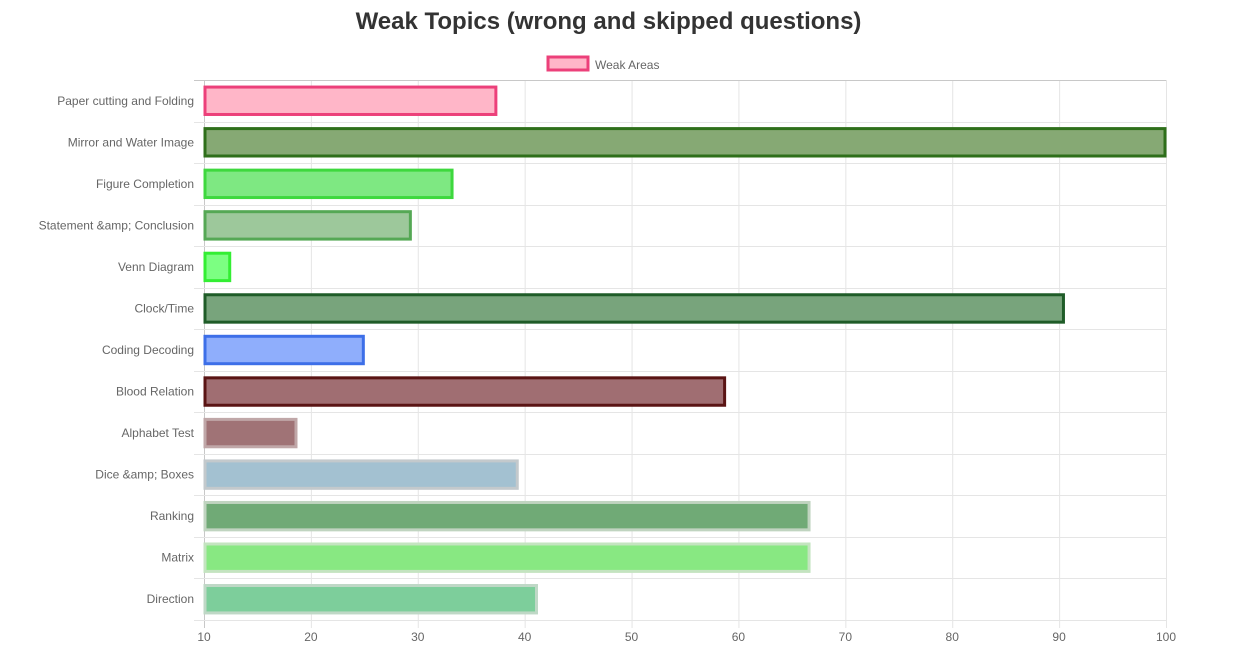  I want to click on legend-label: Weak Areas, so click(627, 65).